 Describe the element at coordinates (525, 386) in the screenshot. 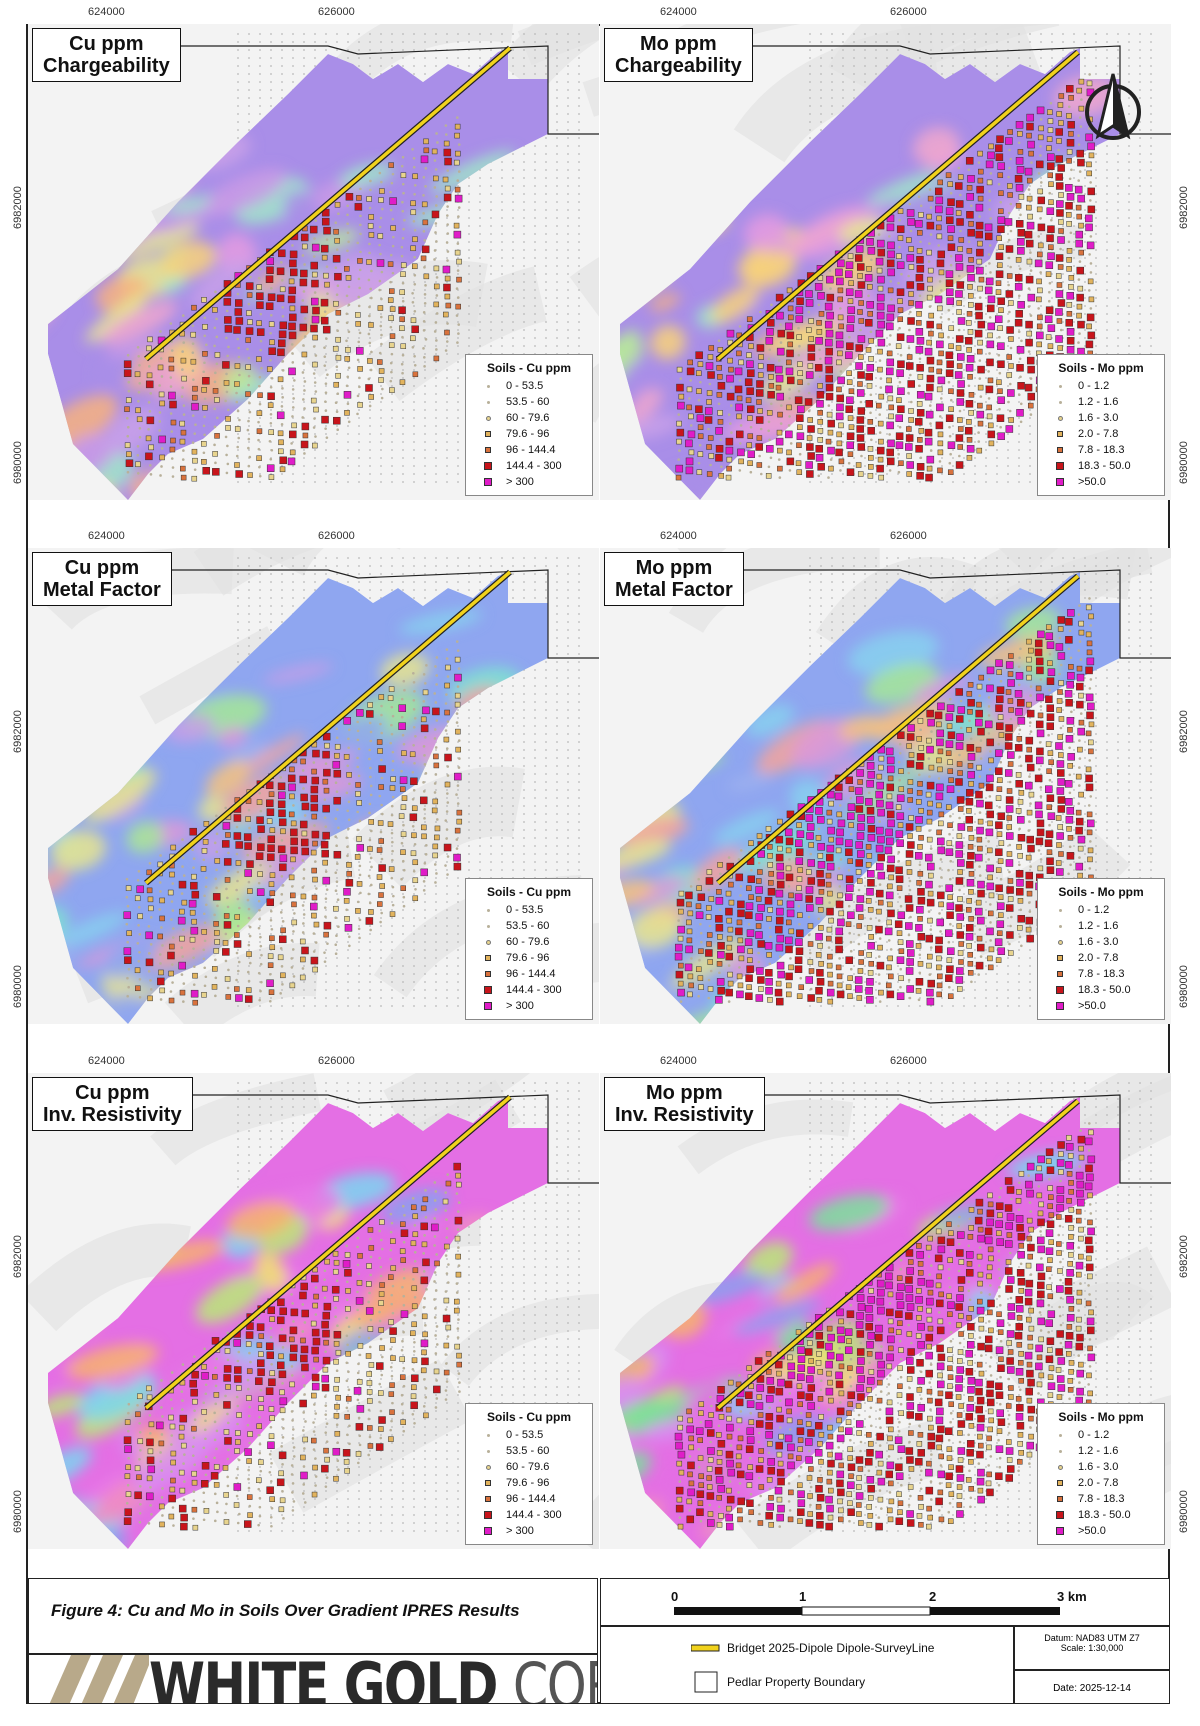

I see `legend-item-label: 0 - 53.5` at that location.